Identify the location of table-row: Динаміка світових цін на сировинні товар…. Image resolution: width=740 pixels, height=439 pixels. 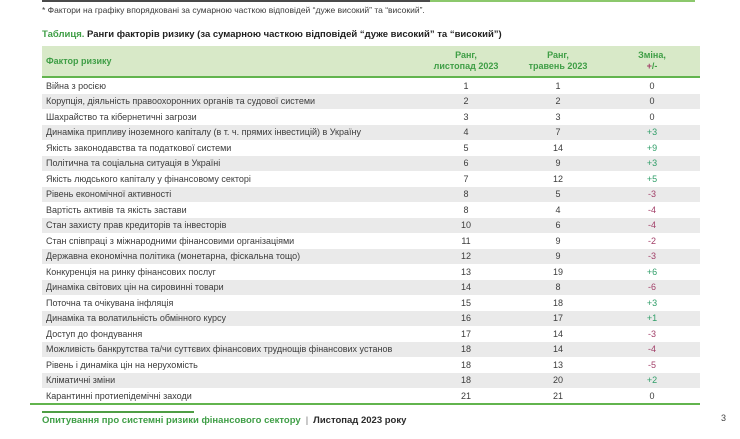
(371, 287).